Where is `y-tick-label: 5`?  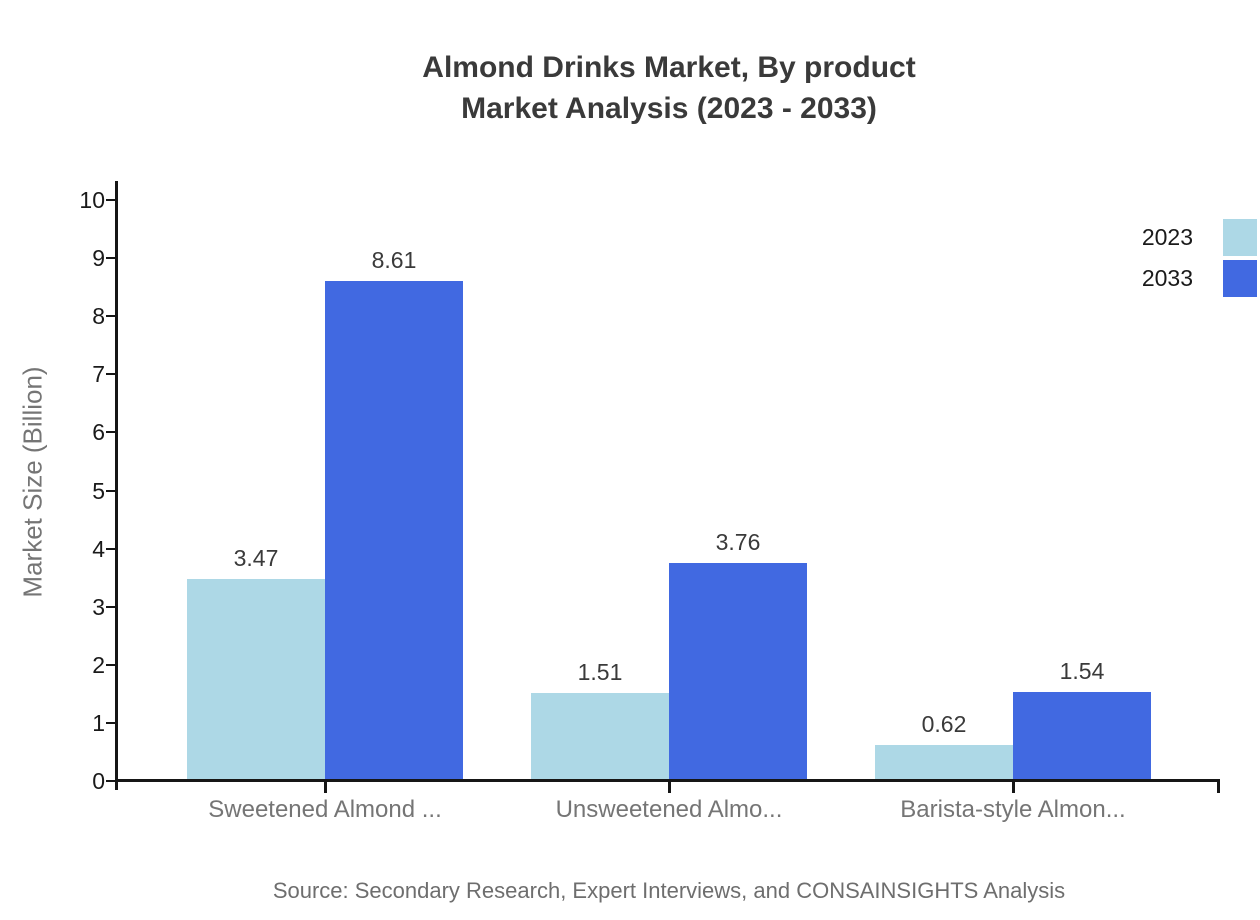
y-tick-label: 5 is located at coordinates (98, 490).